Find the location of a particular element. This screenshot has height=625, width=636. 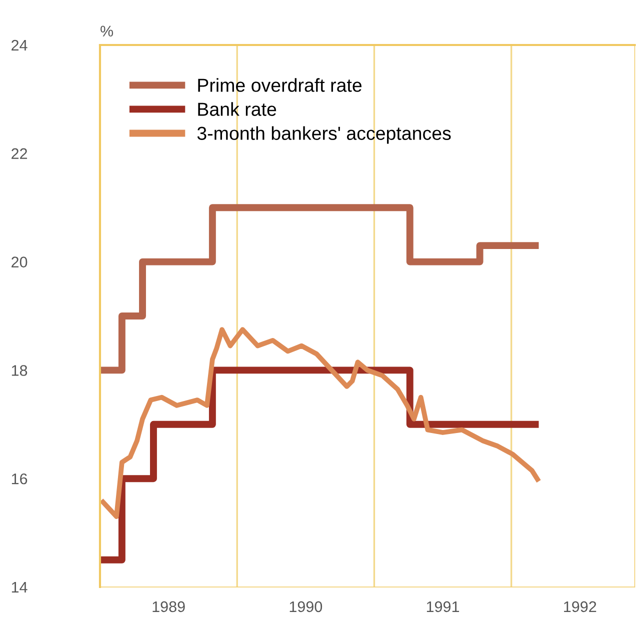

y-tick-label: 18 is located at coordinates (20, 370).